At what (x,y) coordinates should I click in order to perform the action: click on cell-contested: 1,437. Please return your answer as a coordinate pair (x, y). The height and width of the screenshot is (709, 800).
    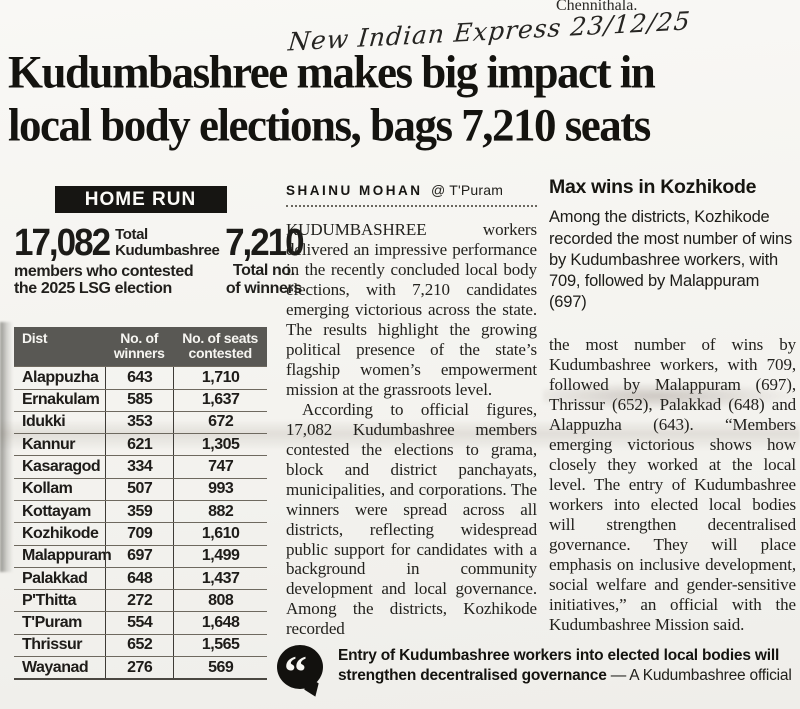
    Looking at the image, I should click on (220, 578).